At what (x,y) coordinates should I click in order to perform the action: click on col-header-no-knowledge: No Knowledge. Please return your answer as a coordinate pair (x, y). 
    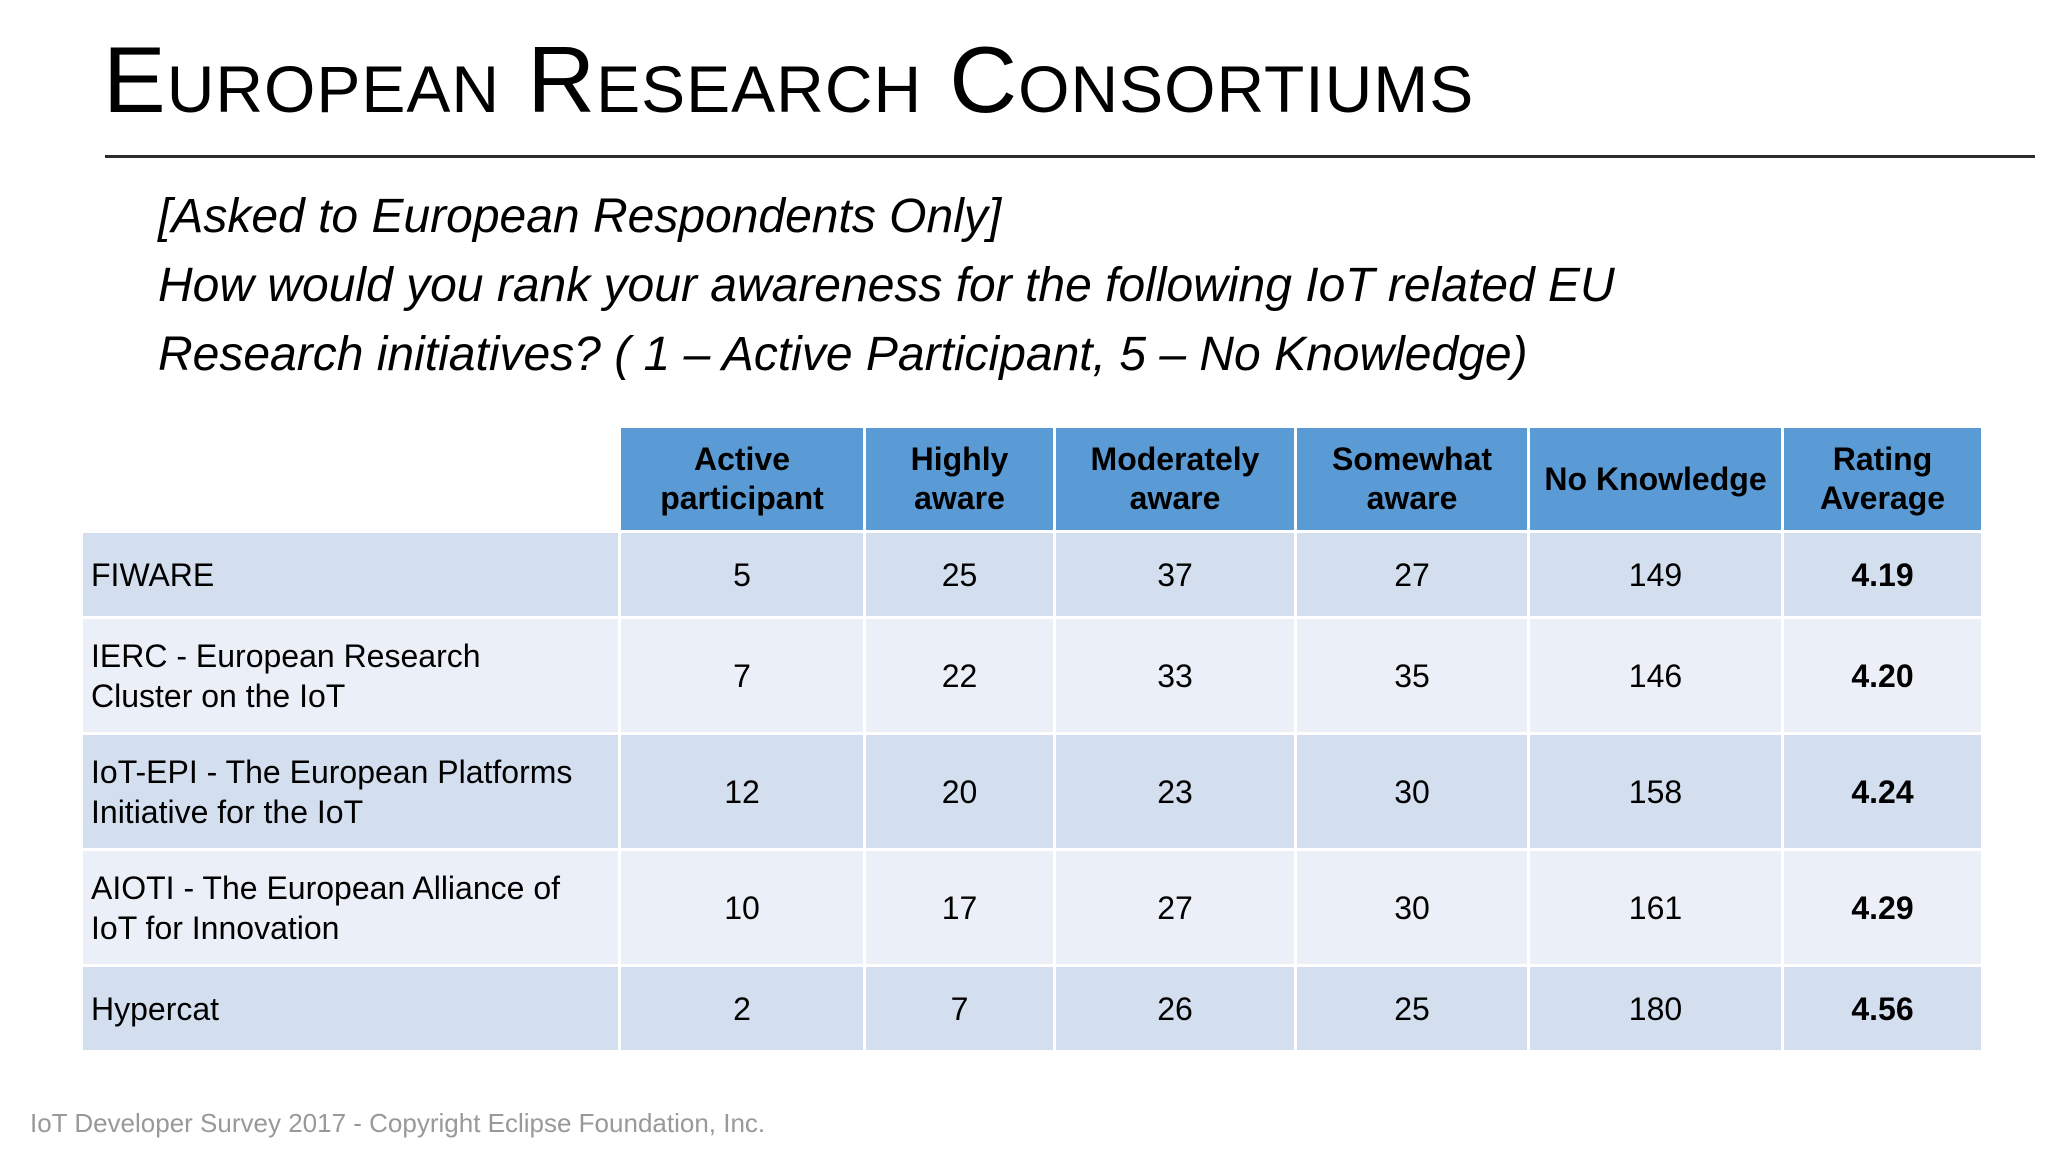
    Looking at the image, I should click on (1655, 479).